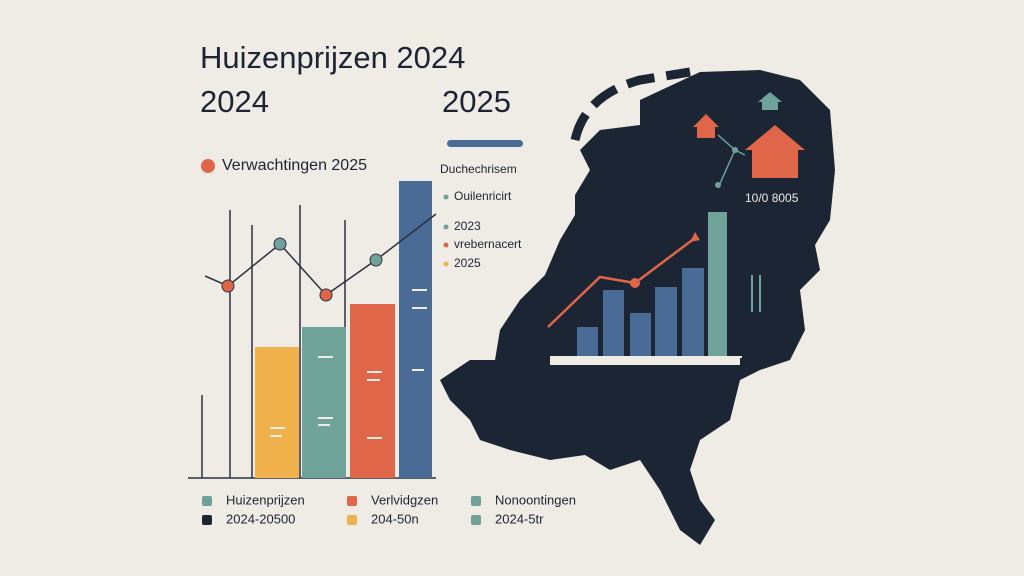 This screenshot has height=576, width=1024. What do you see at coordinates (630, 104) in the screenshot?
I see `coast-dash` at bounding box center [630, 104].